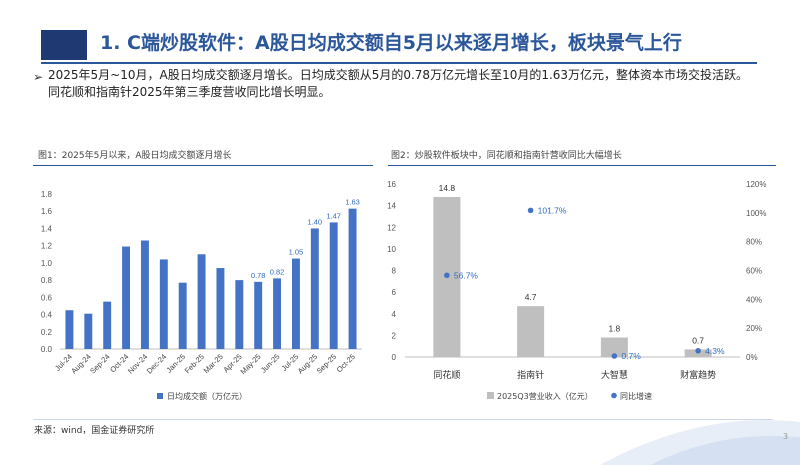 The height and width of the screenshot is (465, 800). I want to click on chart1-x-tick: Sep-25, so click(326, 363).